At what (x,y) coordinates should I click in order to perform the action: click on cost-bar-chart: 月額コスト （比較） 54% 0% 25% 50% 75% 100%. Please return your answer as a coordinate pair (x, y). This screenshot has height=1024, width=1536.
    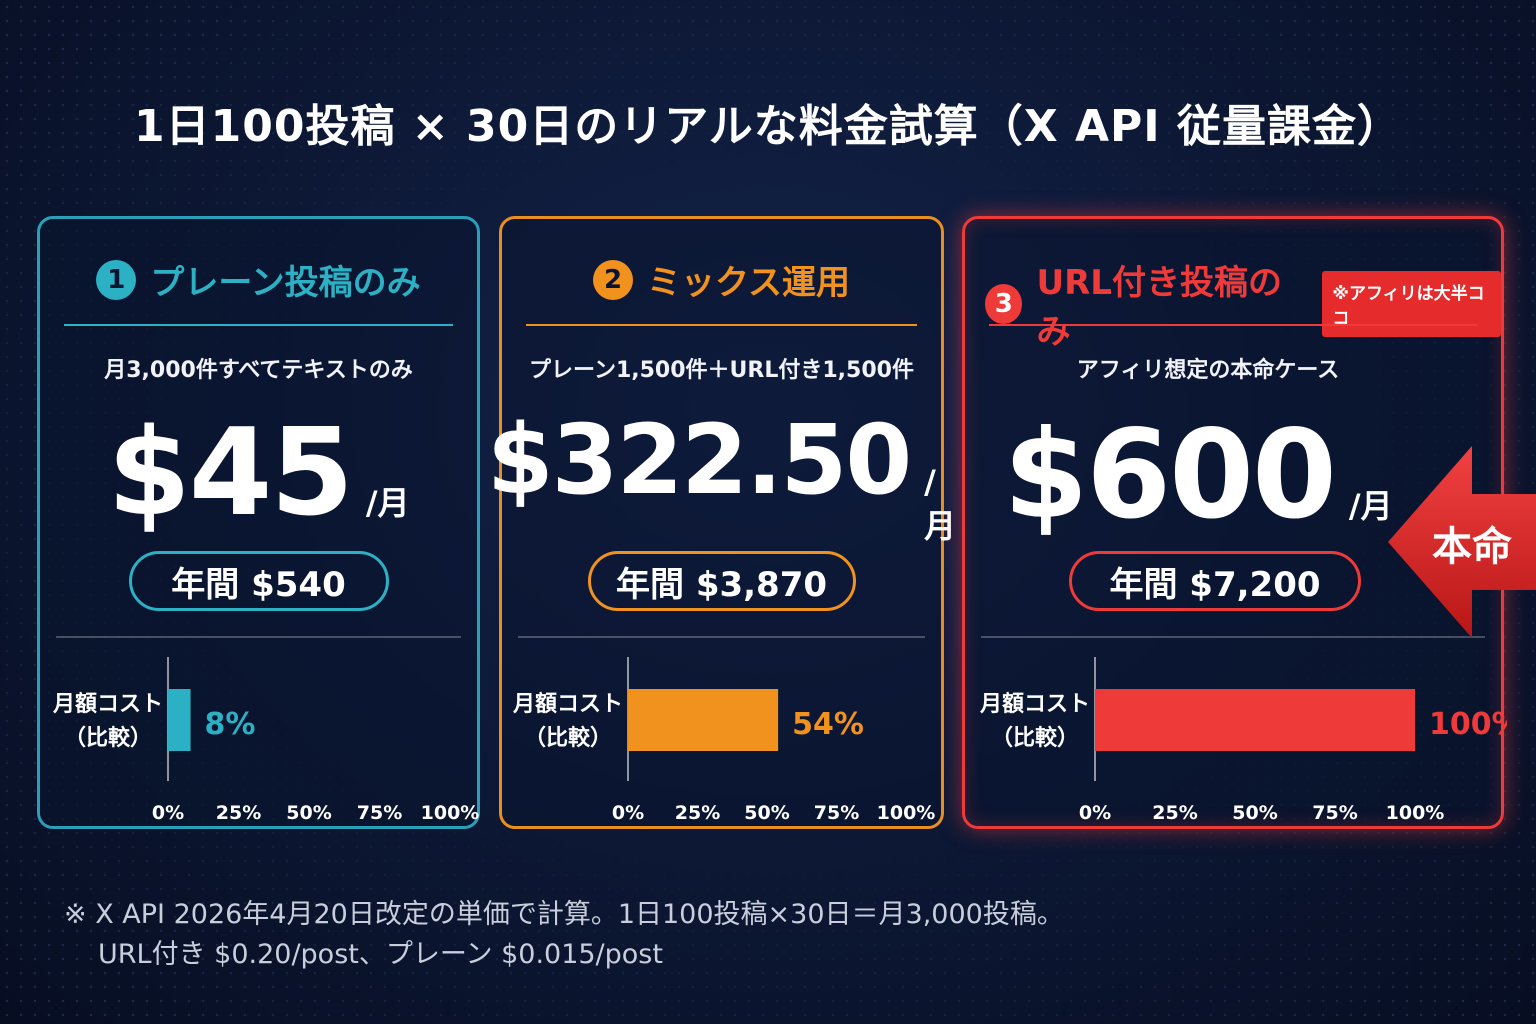
    Looking at the image, I should click on (724, 740).